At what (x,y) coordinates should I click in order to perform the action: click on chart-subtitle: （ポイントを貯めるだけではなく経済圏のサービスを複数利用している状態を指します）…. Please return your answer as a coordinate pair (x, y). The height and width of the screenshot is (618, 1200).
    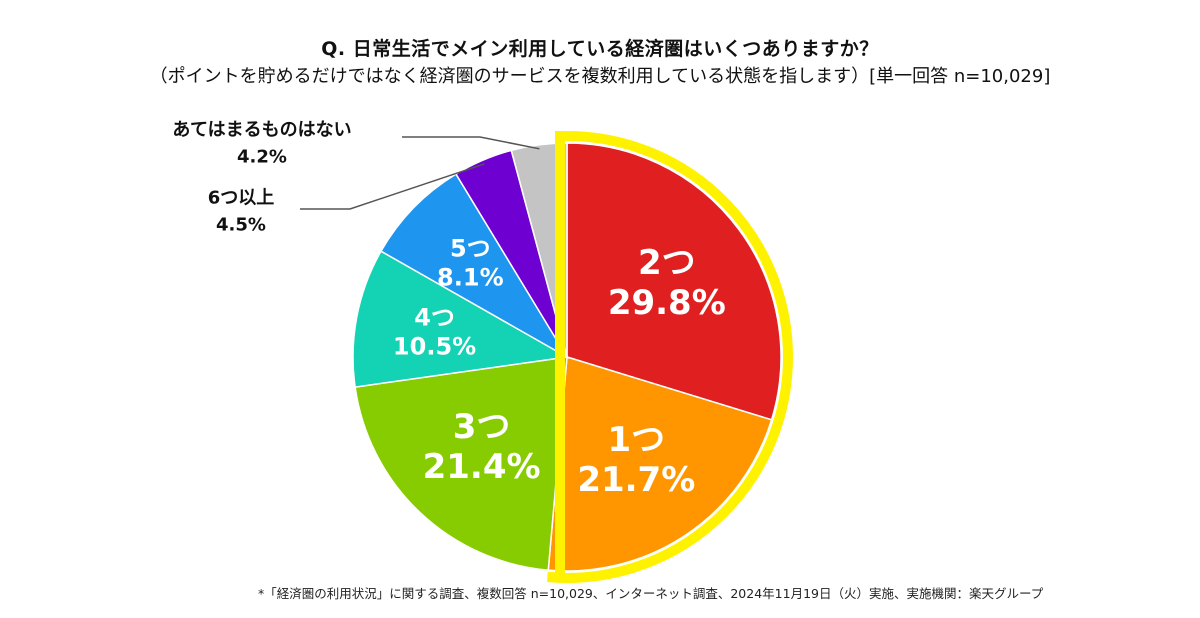
    Looking at the image, I should click on (600, 76).